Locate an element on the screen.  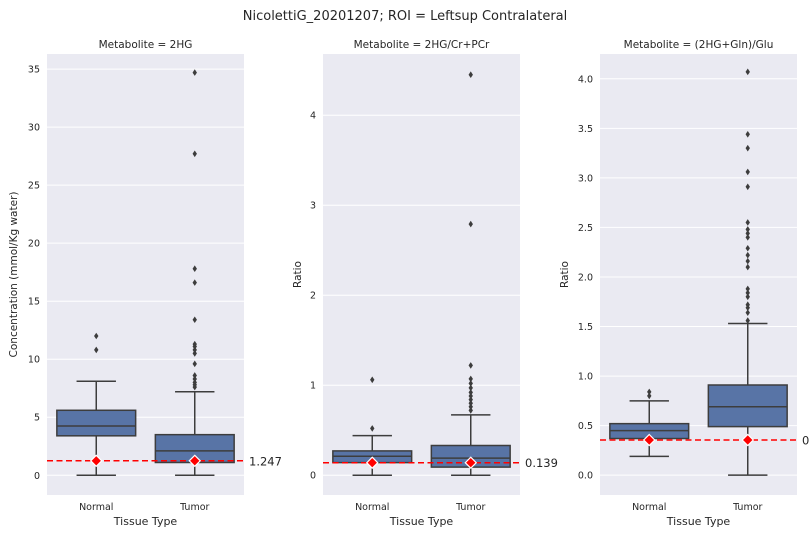
y-axis-label: Ratio is located at coordinates (565, 274).